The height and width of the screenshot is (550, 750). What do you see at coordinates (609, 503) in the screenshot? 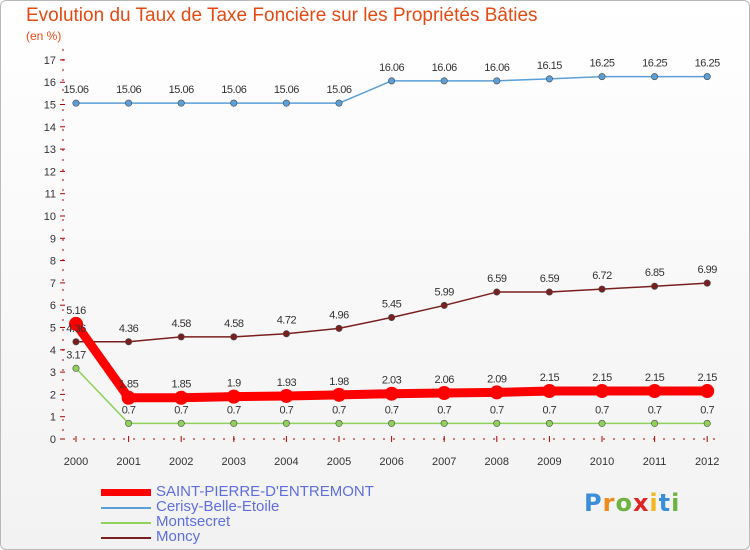
I see `logo-letter: r` at bounding box center [609, 503].